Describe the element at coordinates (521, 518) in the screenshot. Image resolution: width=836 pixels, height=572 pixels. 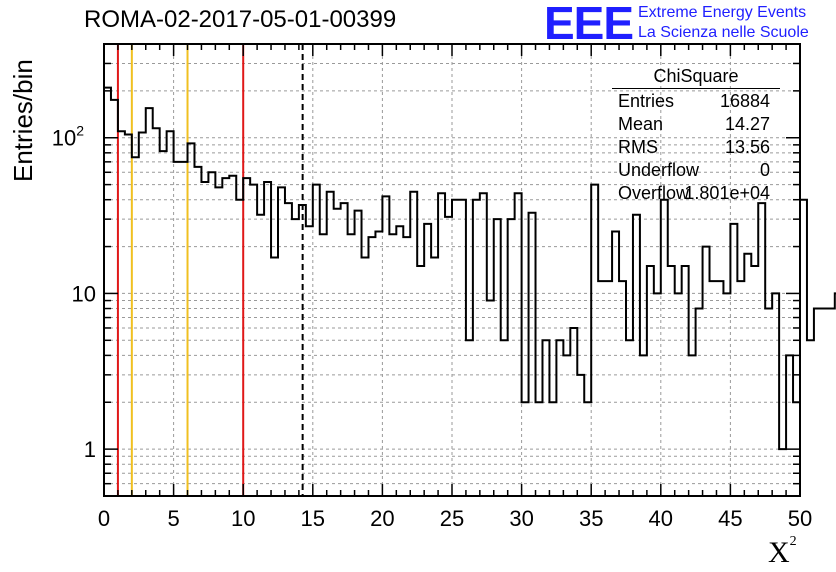
I see `x-tick-label: 30` at that location.